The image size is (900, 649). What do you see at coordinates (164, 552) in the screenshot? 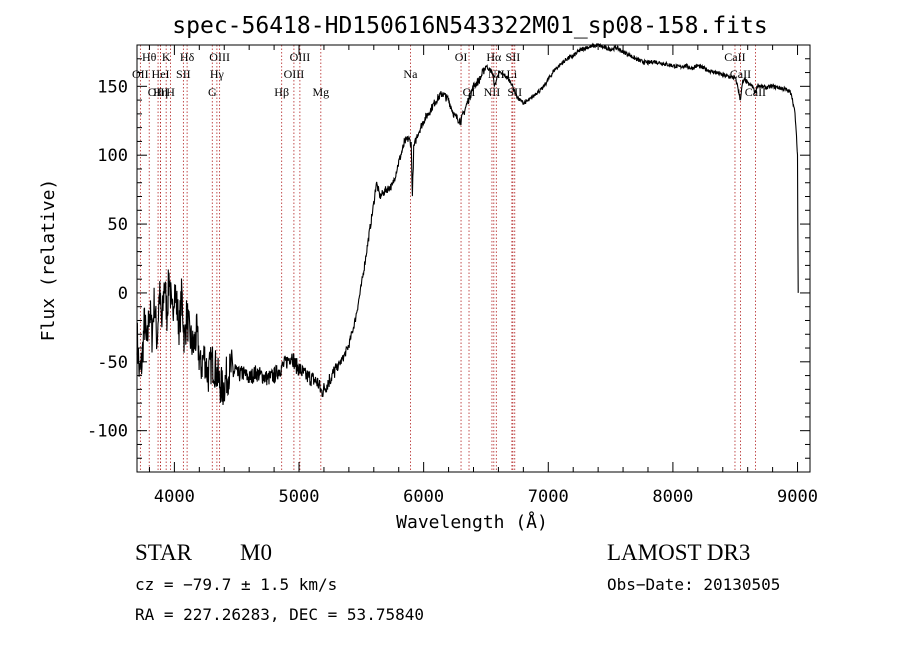
I see `object-class: STAR` at bounding box center [164, 552].